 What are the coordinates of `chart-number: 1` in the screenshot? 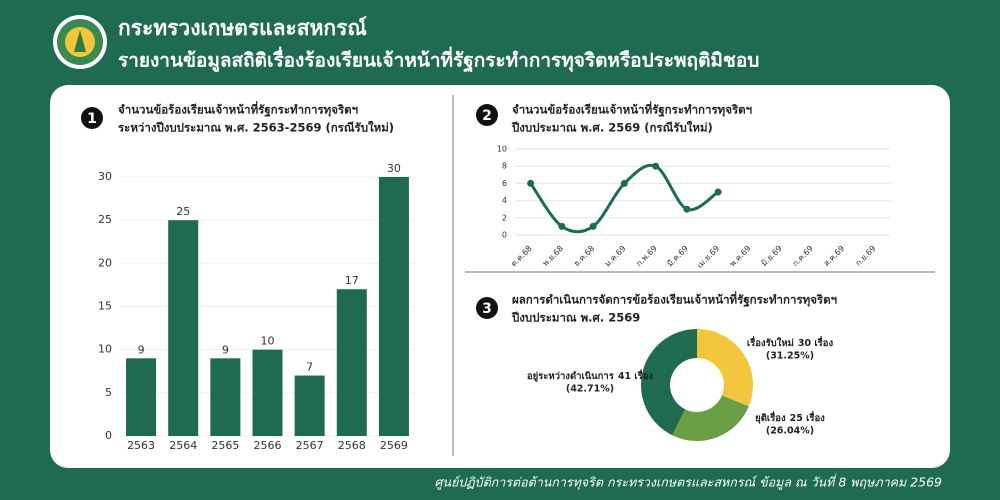 It's located at (92, 119).